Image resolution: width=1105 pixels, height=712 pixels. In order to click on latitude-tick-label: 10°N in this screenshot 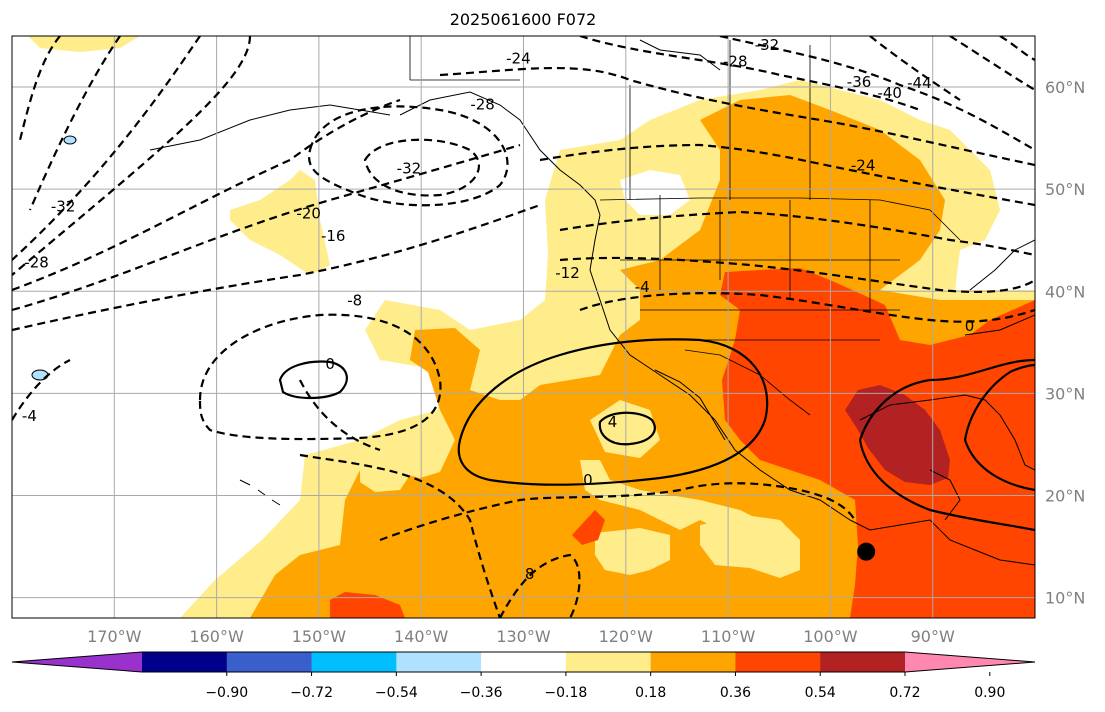, I will do `click(1065, 598)`.